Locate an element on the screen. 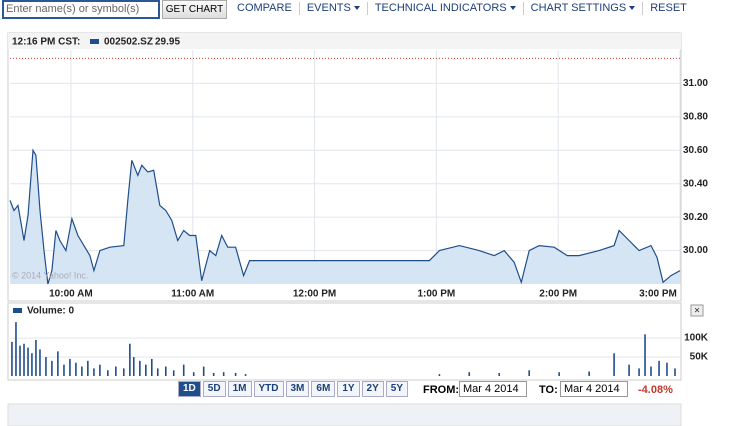 The image size is (729, 426). y-tick-label: 30.20 is located at coordinates (695, 217).